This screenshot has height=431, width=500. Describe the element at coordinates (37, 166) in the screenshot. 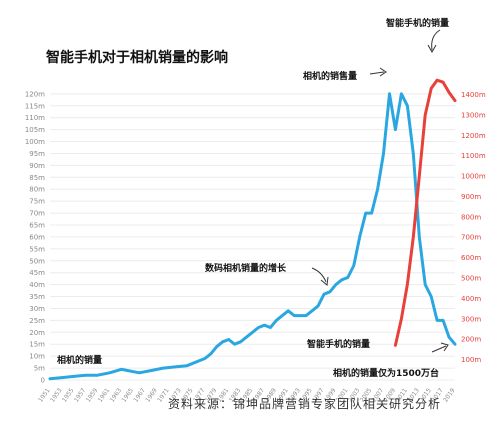

I see `left-tick-label: 90m` at that location.